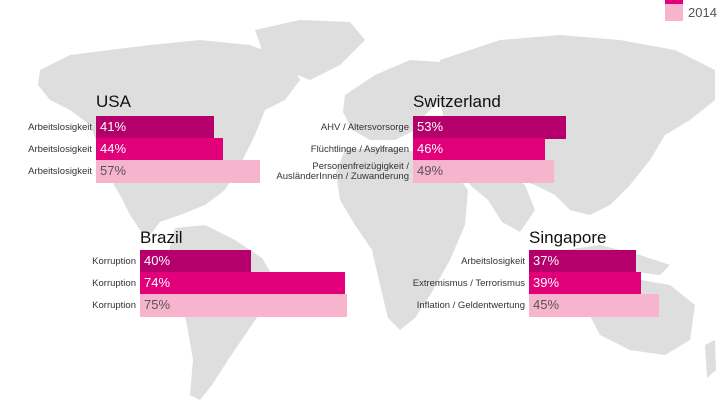 This screenshot has width=720, height=405. Describe the element at coordinates (430, 126) in the screenshot. I see `value-label: 53%` at that location.